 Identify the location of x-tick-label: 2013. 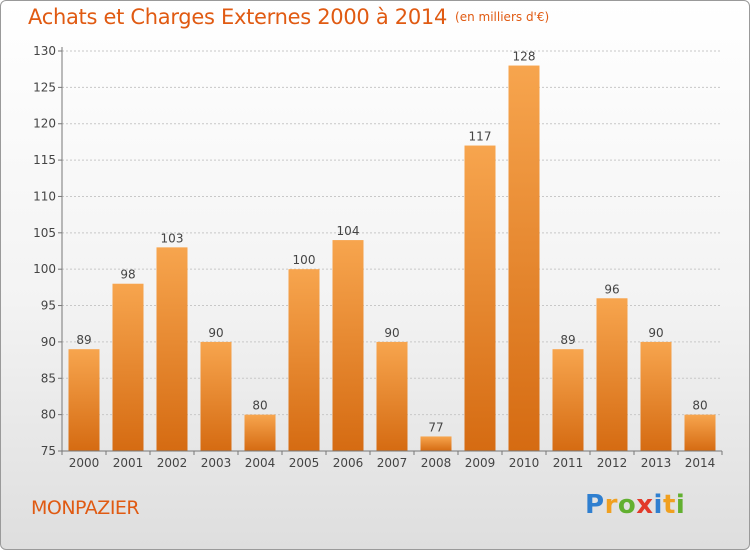
(656, 463).